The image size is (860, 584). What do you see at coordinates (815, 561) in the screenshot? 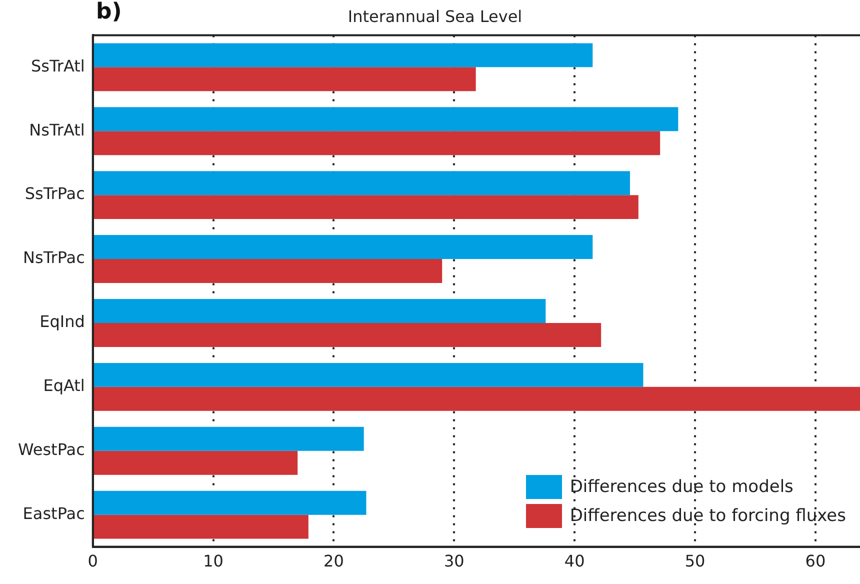
I see `x-tick-label: 60` at bounding box center [815, 561].